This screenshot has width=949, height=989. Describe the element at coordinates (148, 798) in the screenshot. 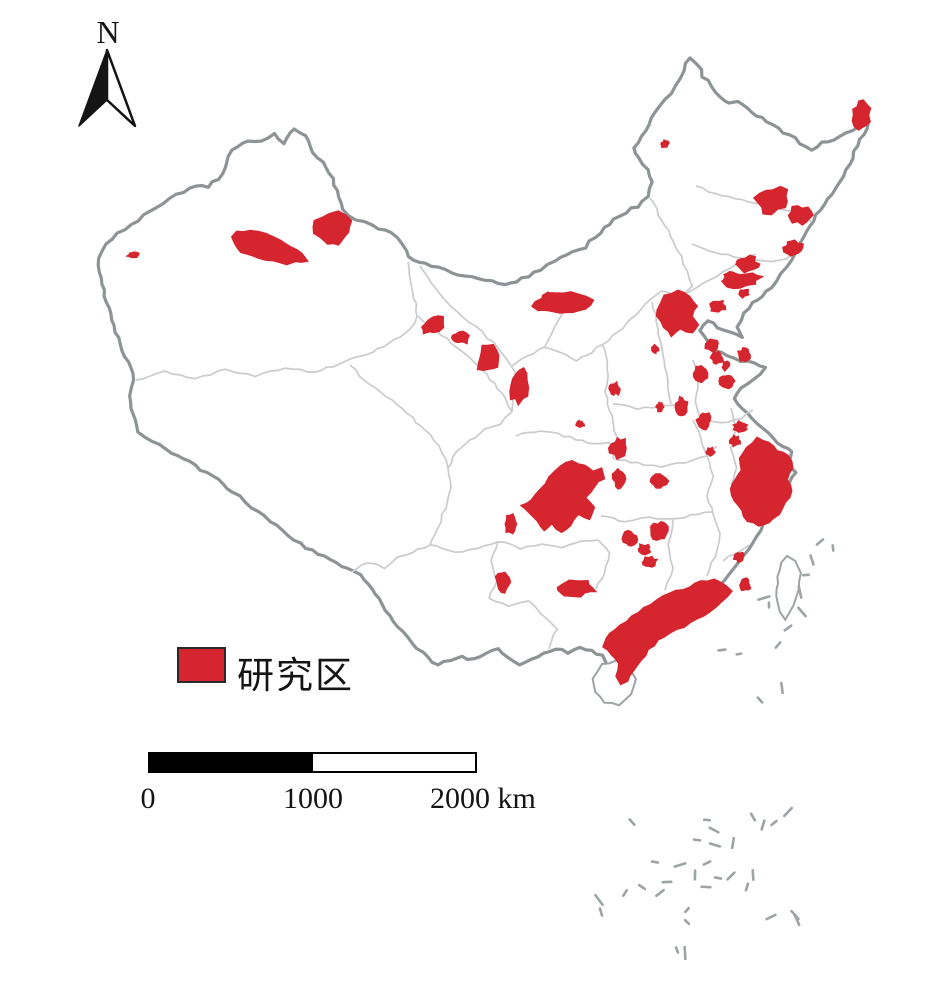

I see `scale-tick-0: 0` at that location.